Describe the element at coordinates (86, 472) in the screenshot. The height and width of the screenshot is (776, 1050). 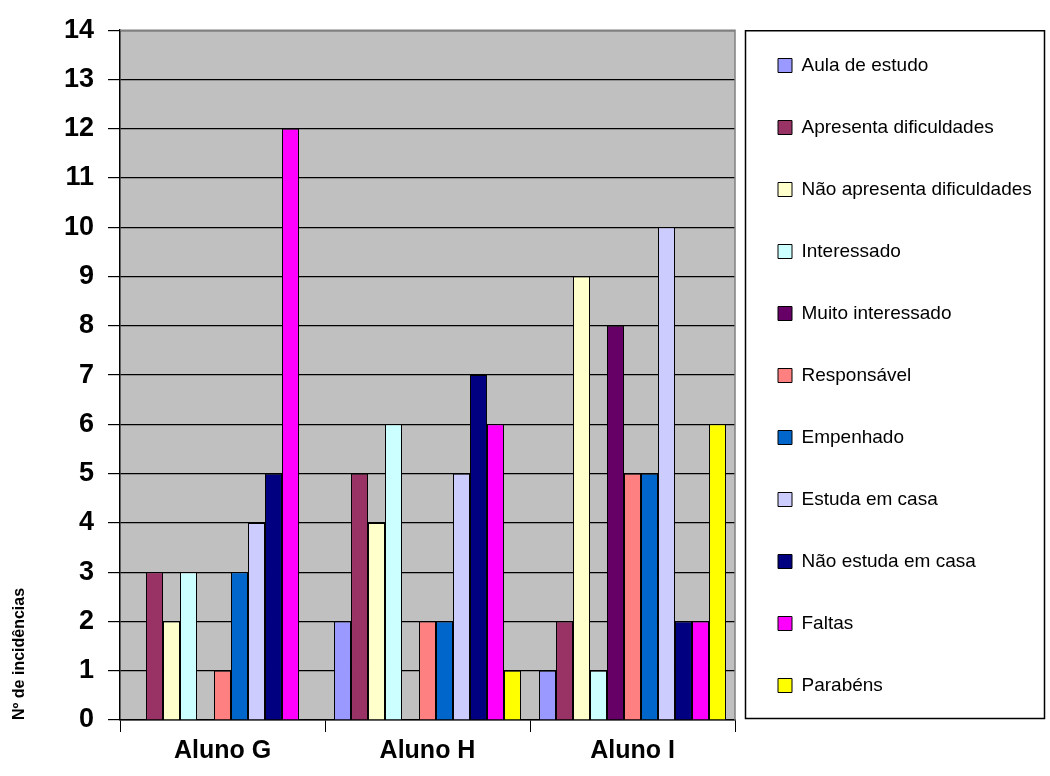
I see `y-tick-label: 5` at that location.